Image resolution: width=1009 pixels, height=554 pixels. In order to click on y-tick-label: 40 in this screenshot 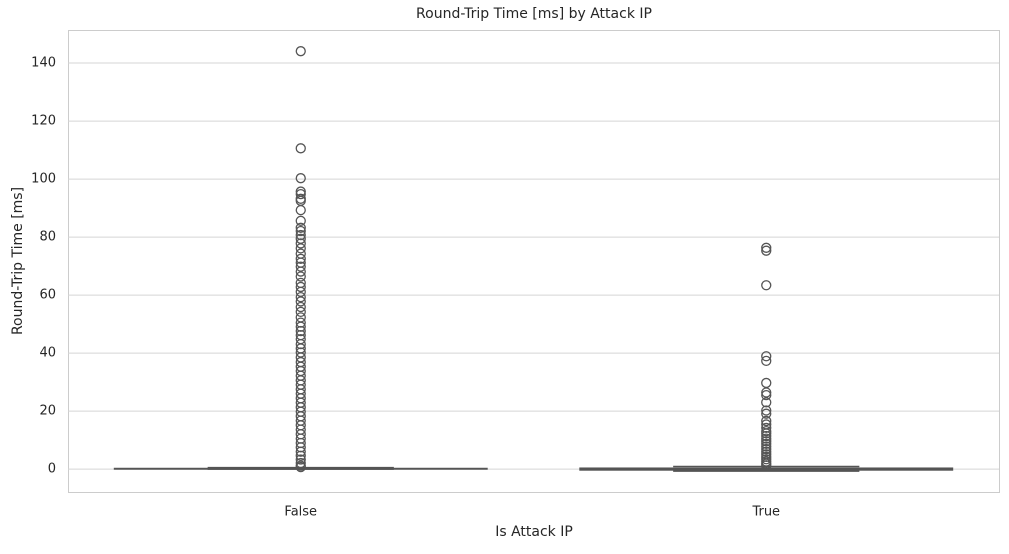, I will do `click(47, 353)`.